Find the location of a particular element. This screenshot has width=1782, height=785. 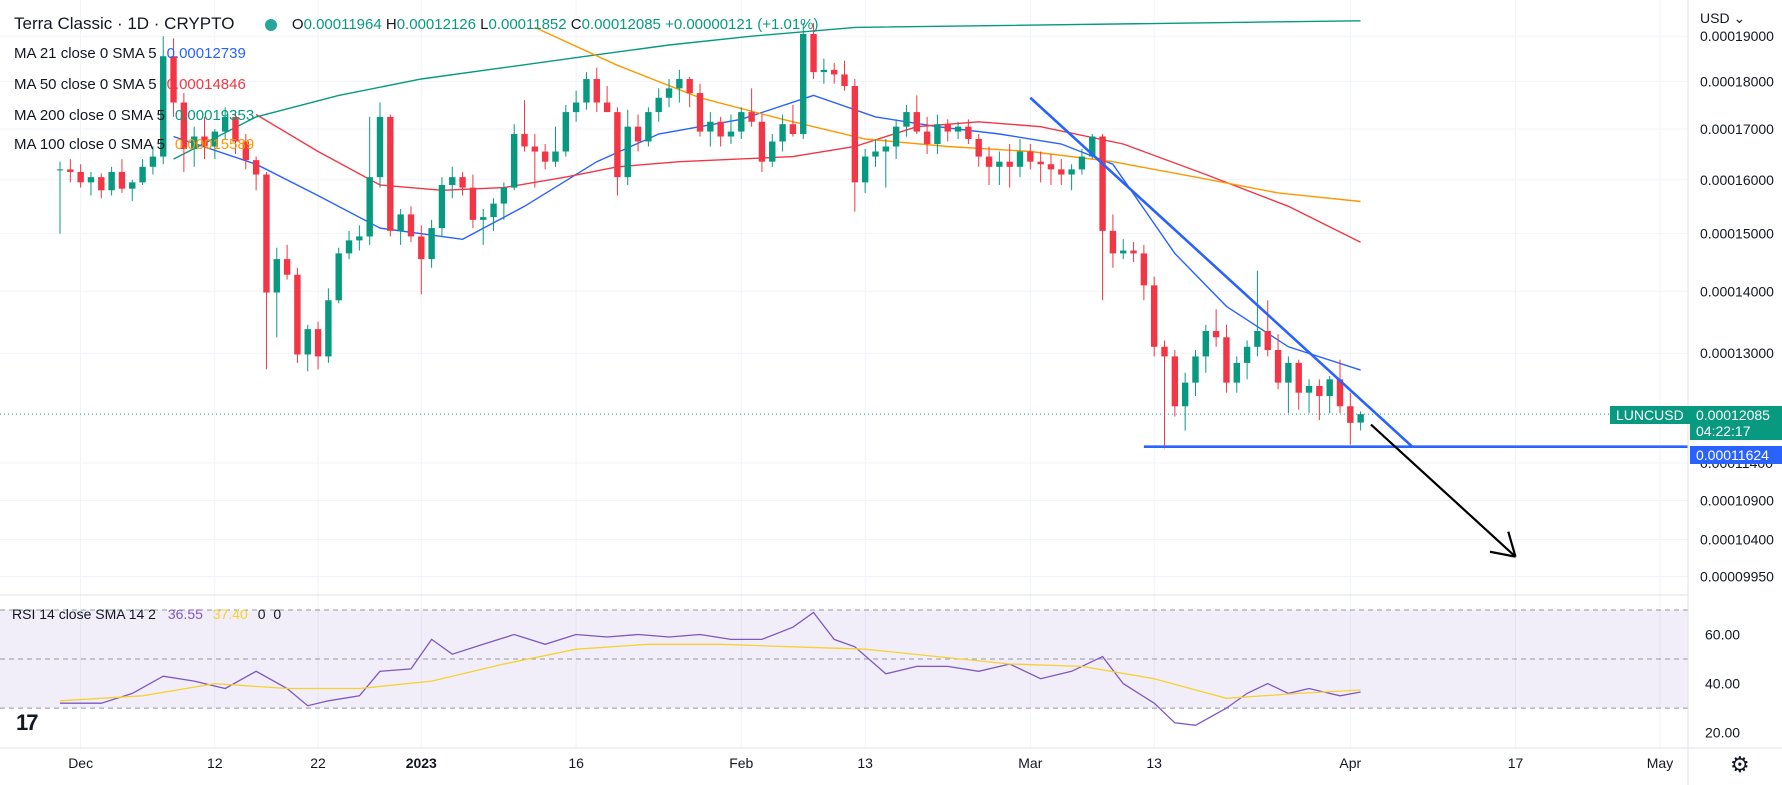

arrow-line is located at coordinates (1443, 490).